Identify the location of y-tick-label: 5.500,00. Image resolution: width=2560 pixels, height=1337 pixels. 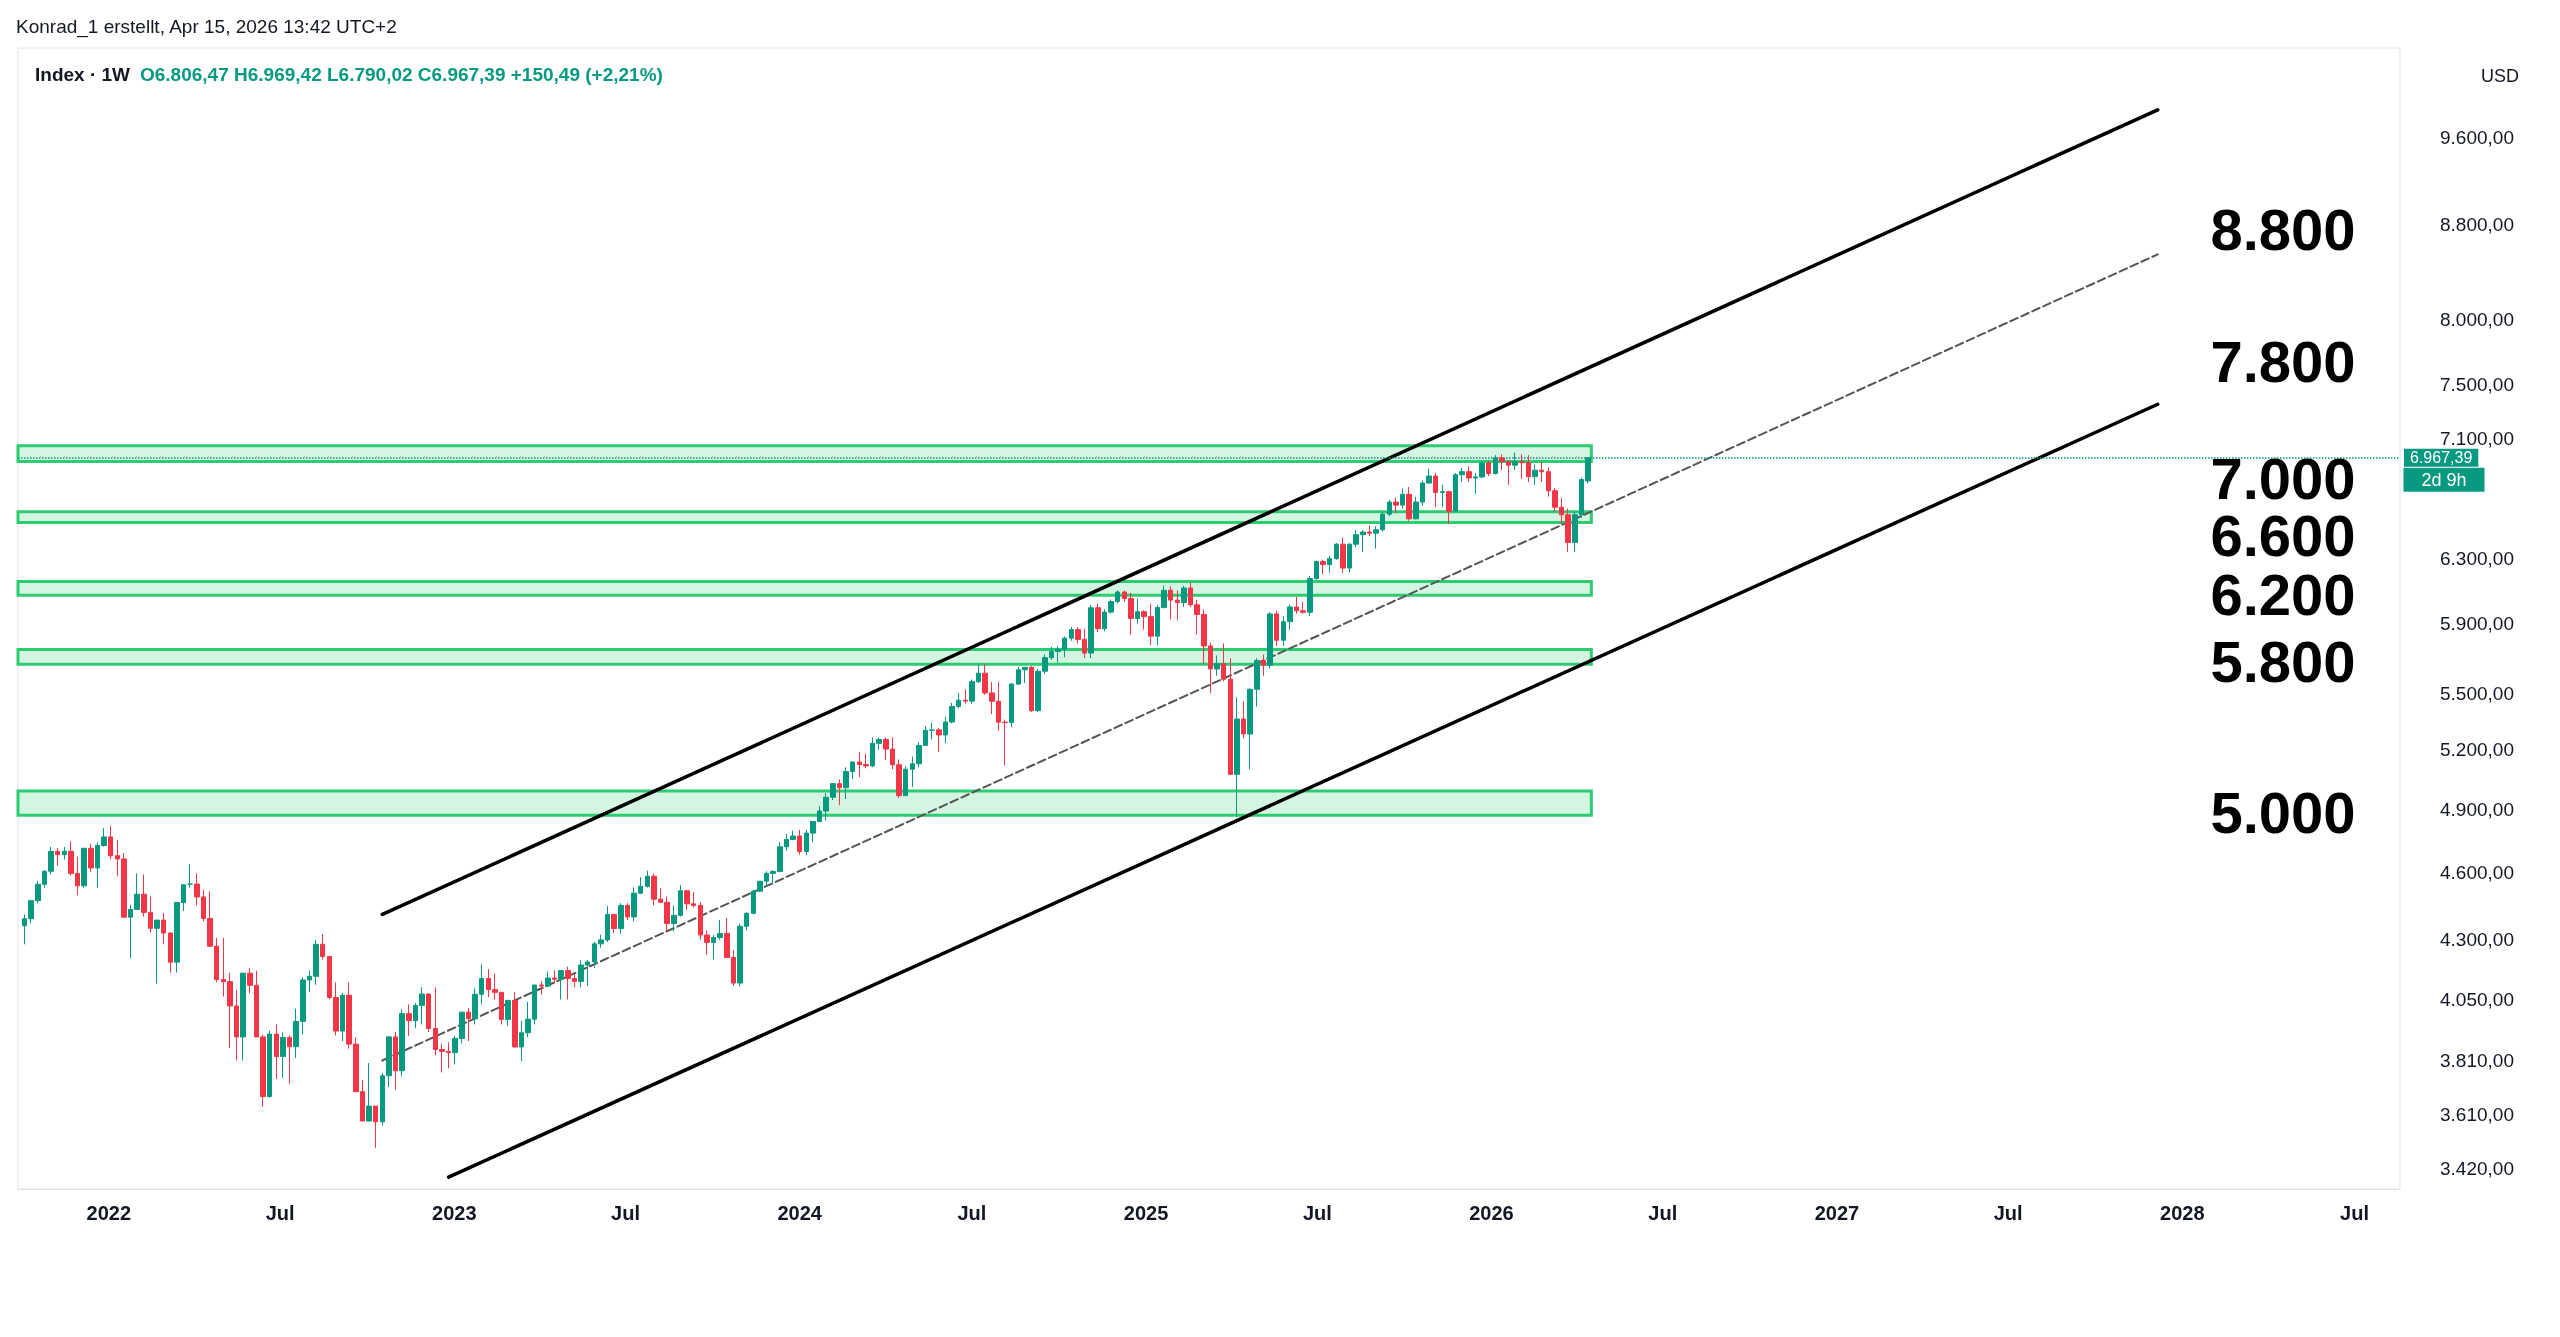
(2477, 694).